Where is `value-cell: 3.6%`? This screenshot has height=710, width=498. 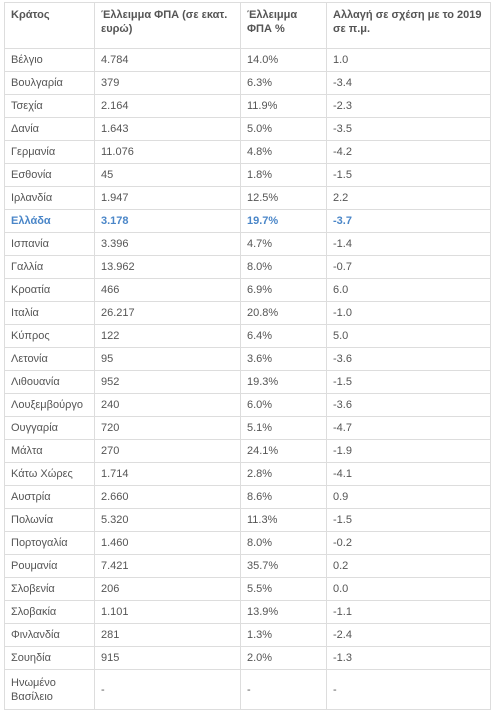 value-cell: 3.6% is located at coordinates (283, 359).